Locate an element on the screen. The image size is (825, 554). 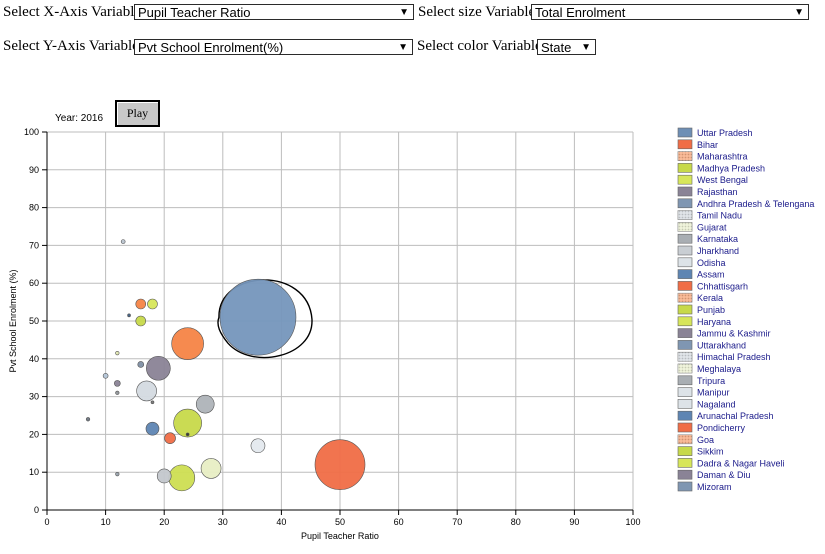
bubble-assam is located at coordinates (152, 428).